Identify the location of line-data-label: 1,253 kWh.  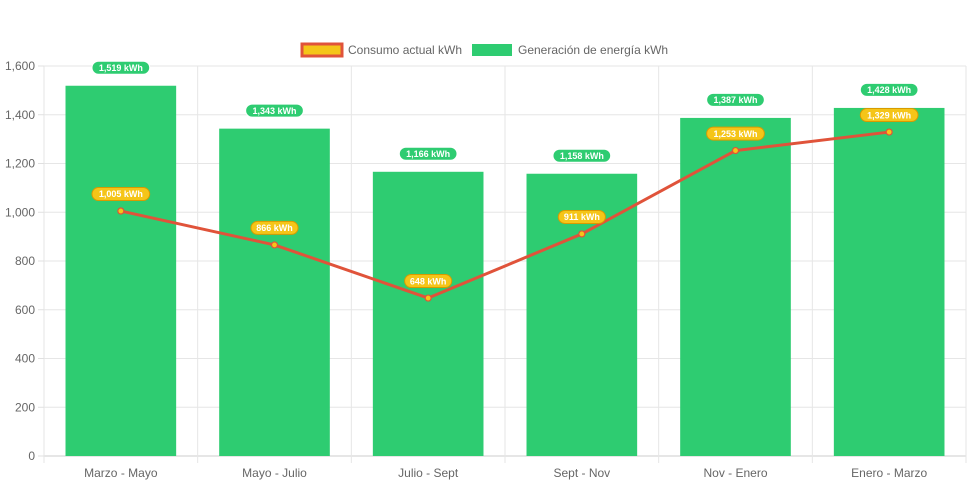
(735, 134).